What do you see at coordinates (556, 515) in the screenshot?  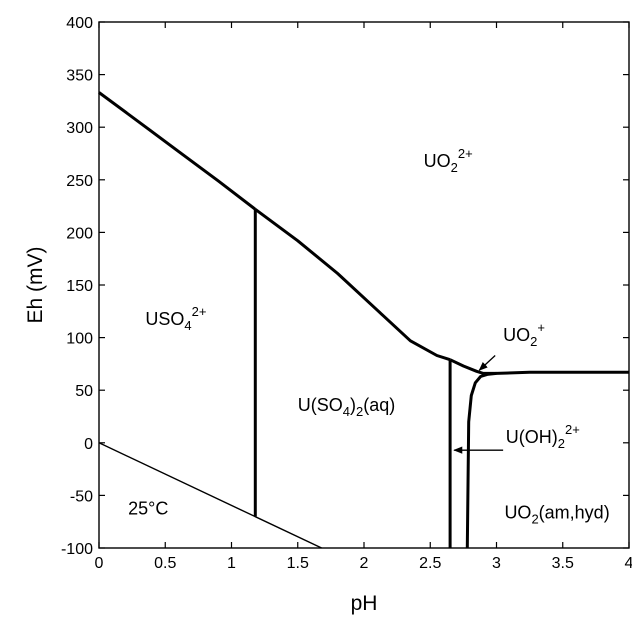 I see `region-label: UO2(am,hyd)` at bounding box center [556, 515].